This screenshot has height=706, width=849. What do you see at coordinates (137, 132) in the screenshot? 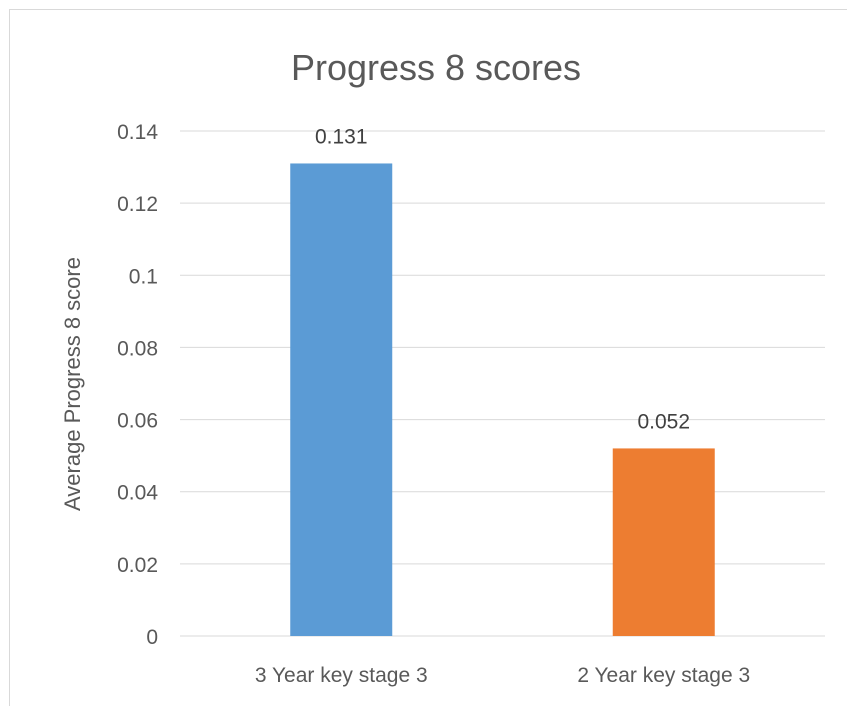
I see `y-tick-label: 0.14` at bounding box center [137, 132].